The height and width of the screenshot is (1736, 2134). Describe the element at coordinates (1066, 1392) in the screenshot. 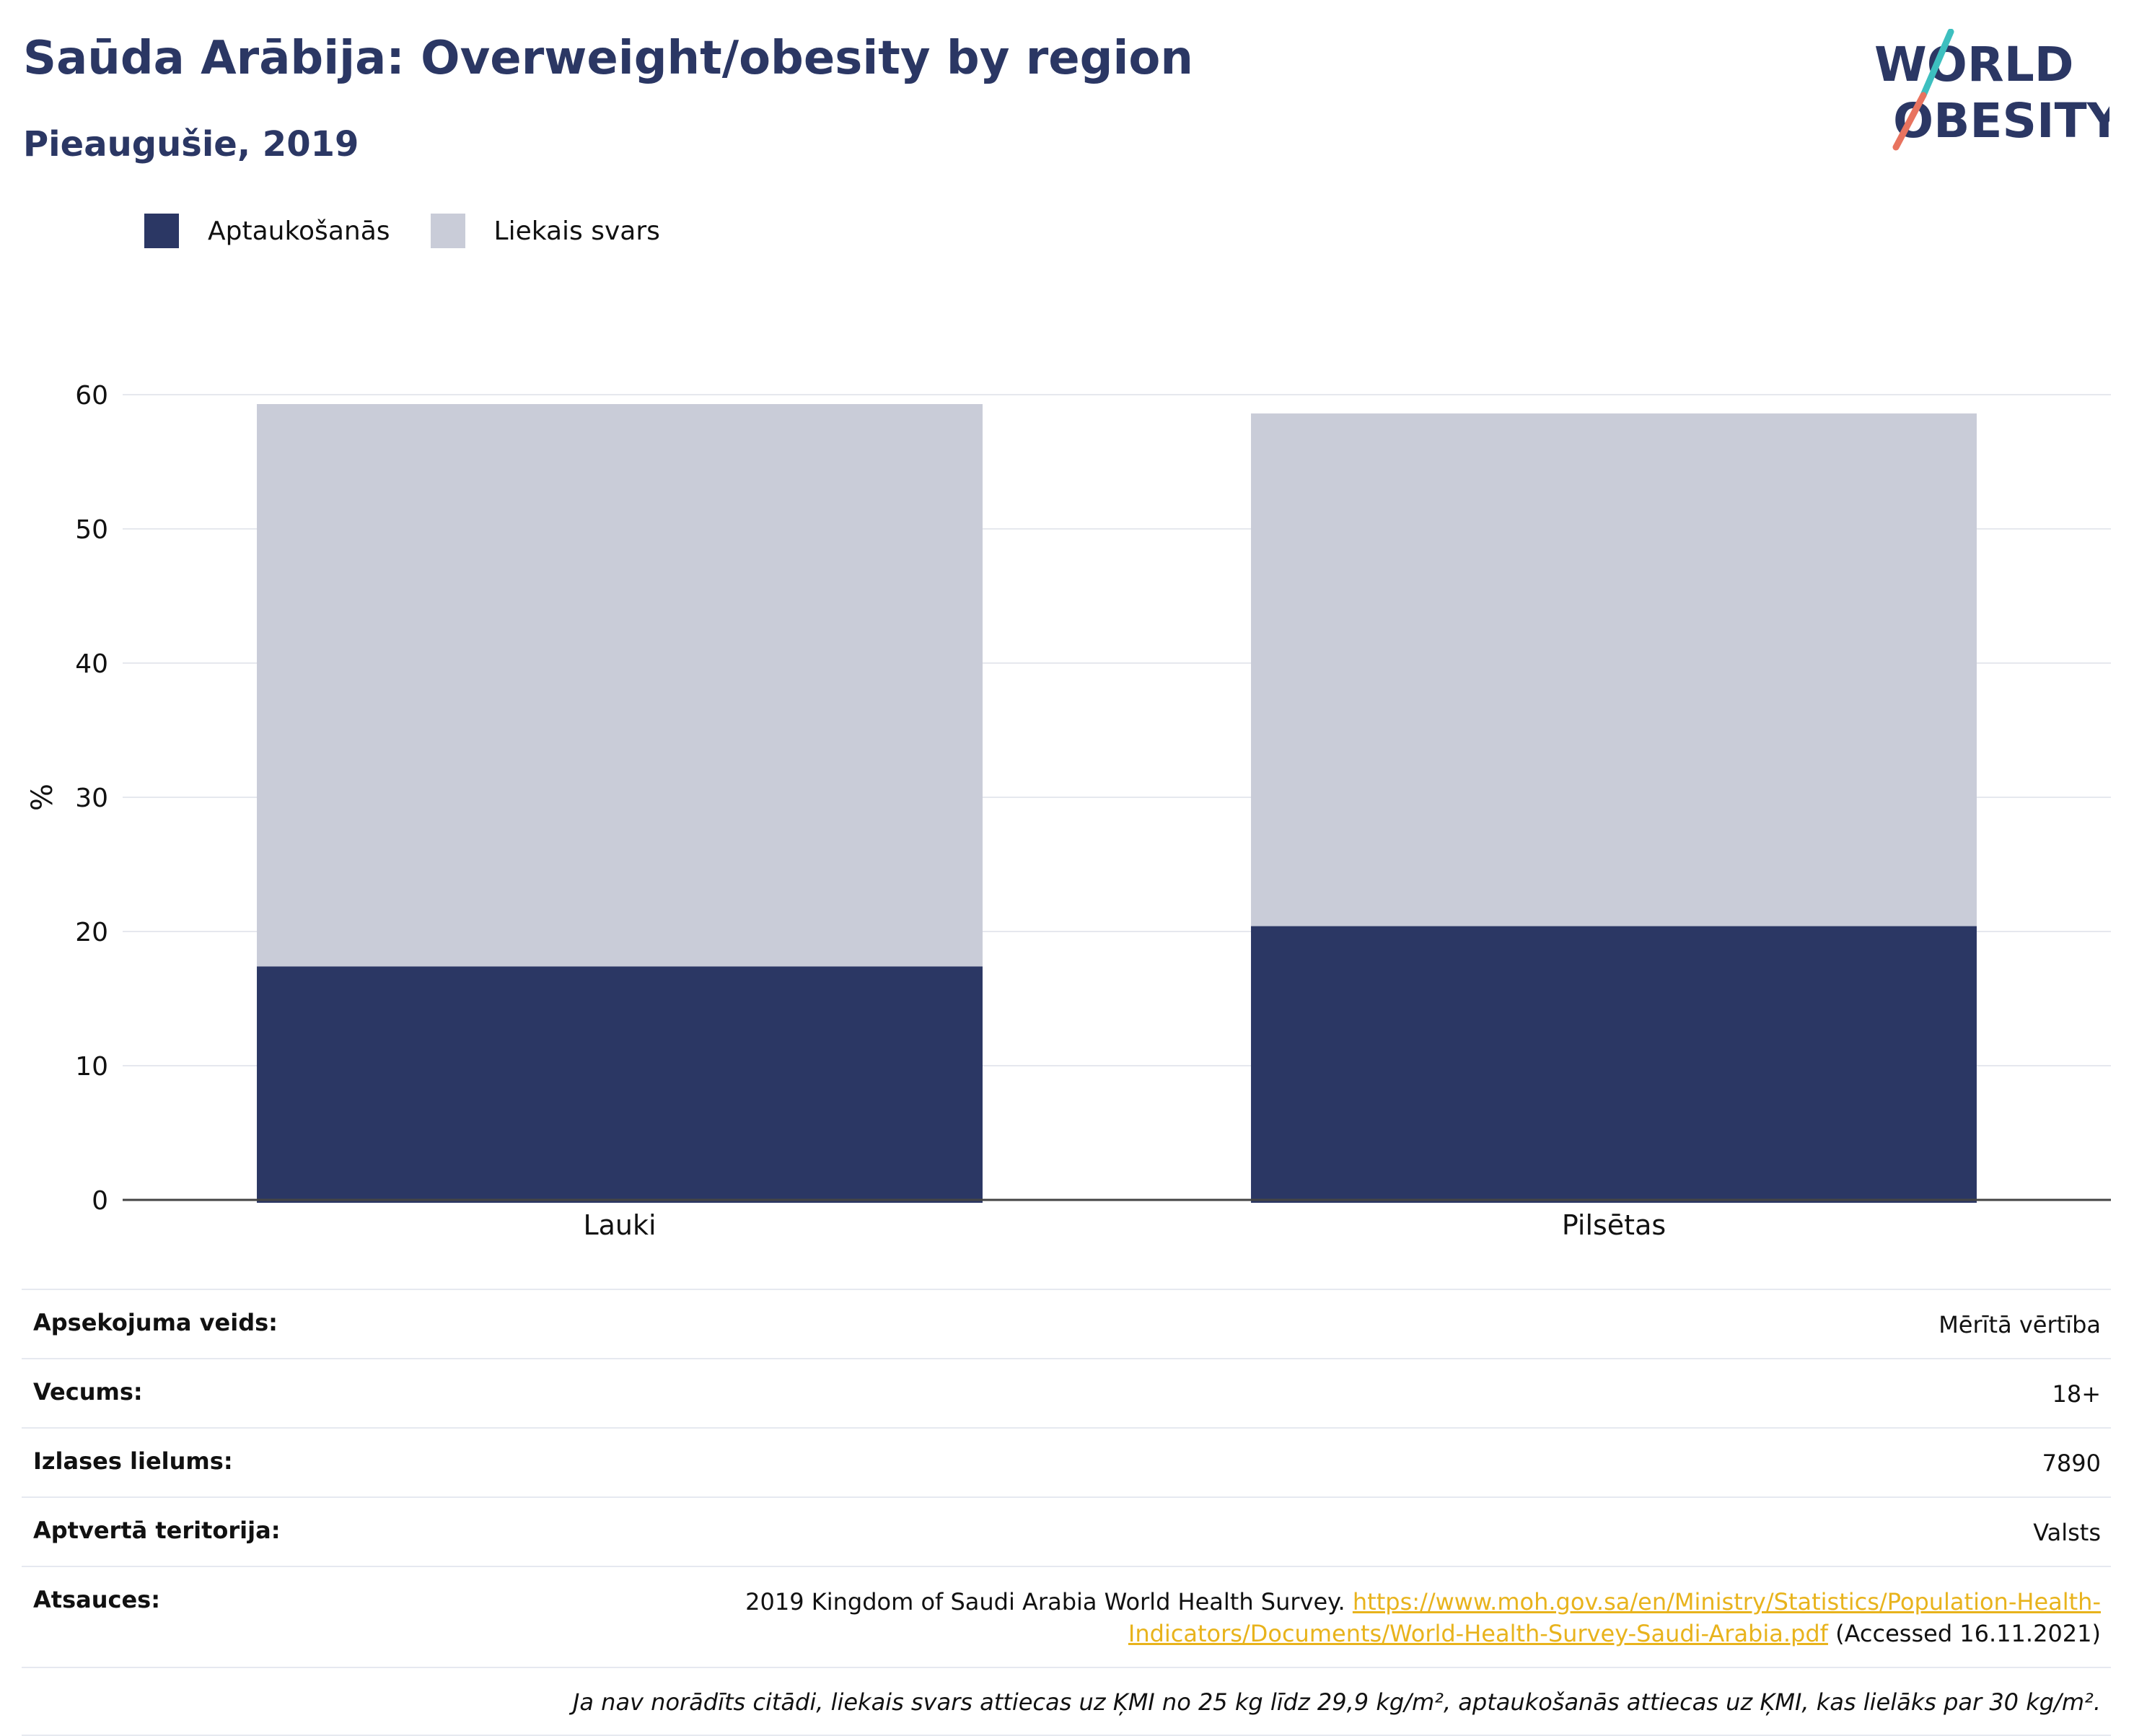

I see `info-row-age: Vecums: 18+` at that location.